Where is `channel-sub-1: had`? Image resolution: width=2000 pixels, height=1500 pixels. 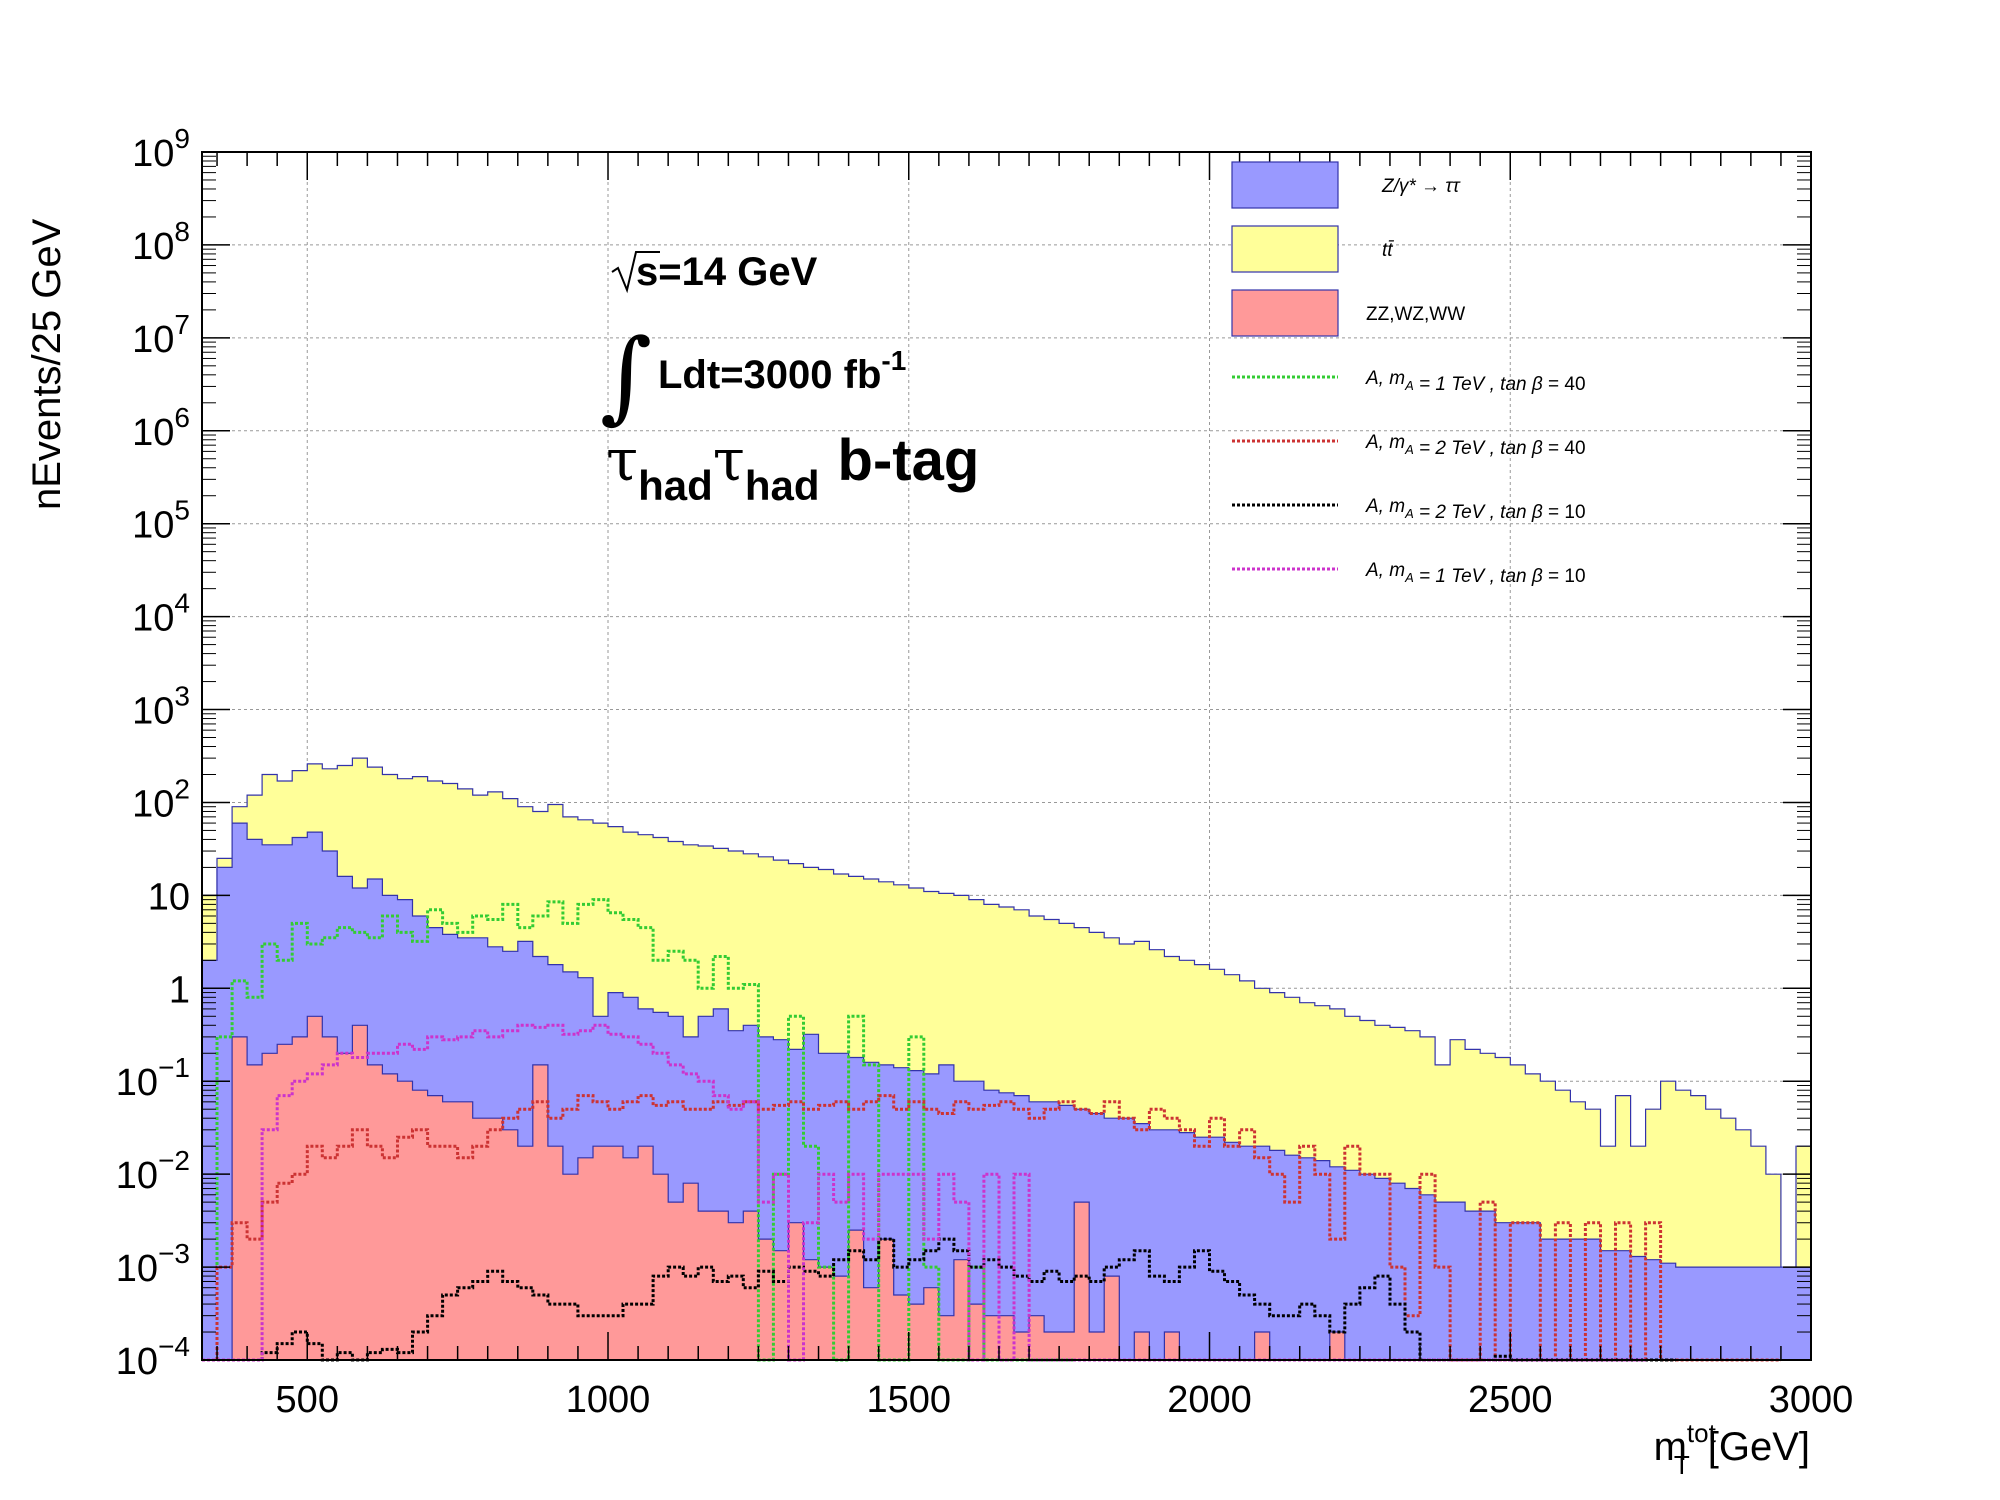 channel-sub-1: had is located at coordinates (675, 485).